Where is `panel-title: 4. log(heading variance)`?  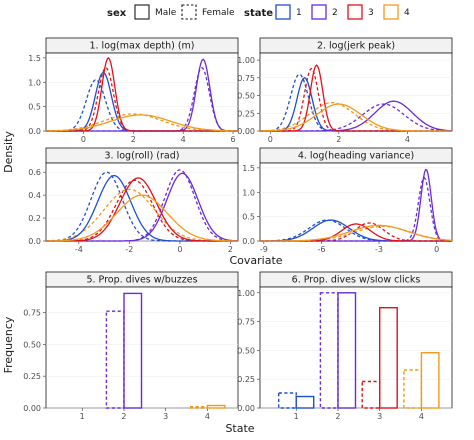 panel-title: 4. log(heading variance) is located at coordinates (356, 156).